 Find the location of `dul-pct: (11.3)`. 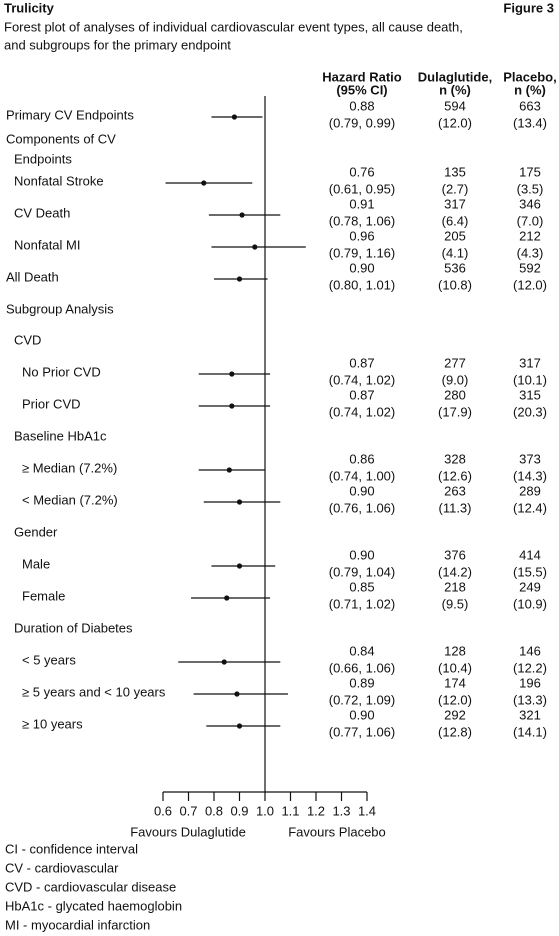

dul-pct: (11.3) is located at coordinates (455, 507).